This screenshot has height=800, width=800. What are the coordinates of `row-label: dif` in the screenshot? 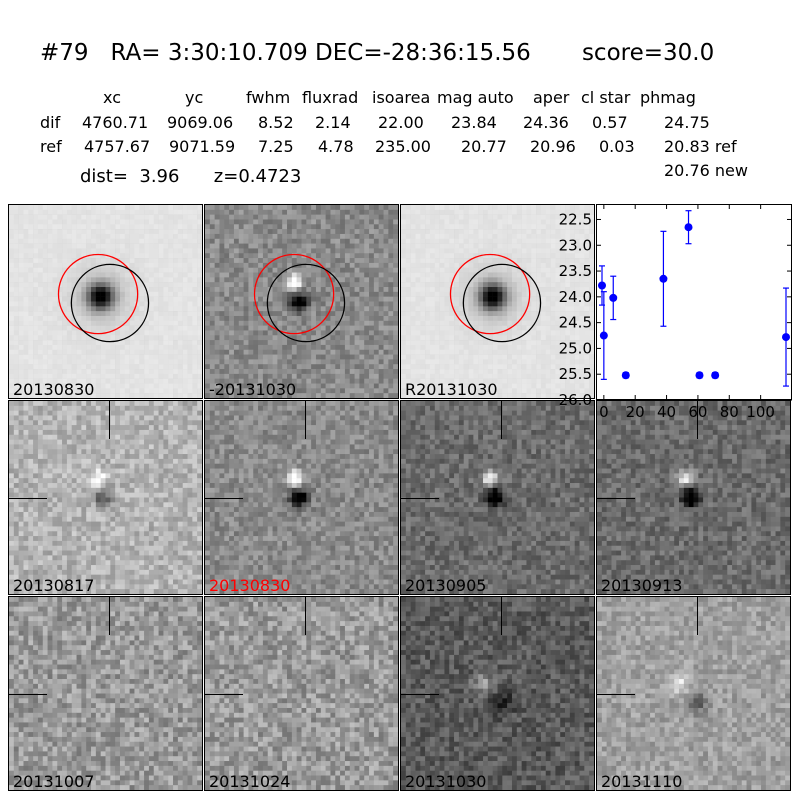 It's located at (50, 122).